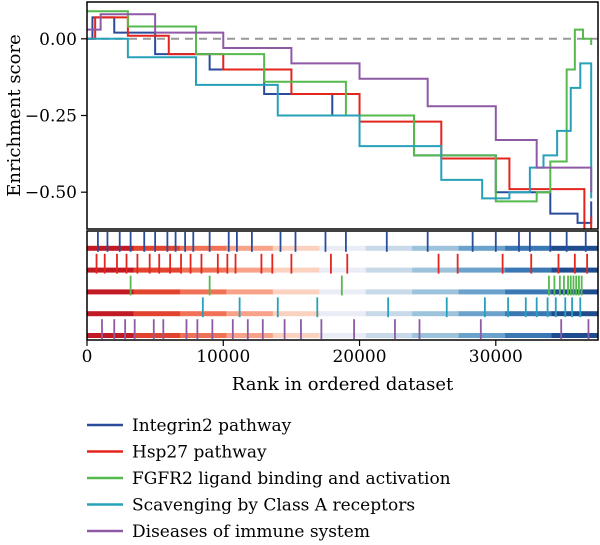  What do you see at coordinates (251, 532) in the screenshot?
I see `legend-label-5: Diseases of immune system` at bounding box center [251, 532].